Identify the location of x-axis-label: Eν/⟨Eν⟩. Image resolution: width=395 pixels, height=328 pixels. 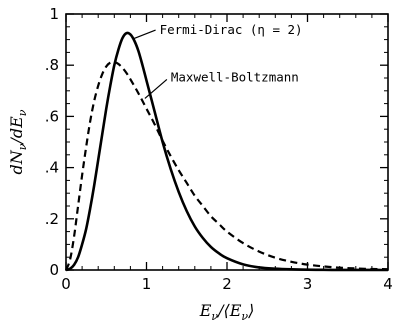
(227, 312).